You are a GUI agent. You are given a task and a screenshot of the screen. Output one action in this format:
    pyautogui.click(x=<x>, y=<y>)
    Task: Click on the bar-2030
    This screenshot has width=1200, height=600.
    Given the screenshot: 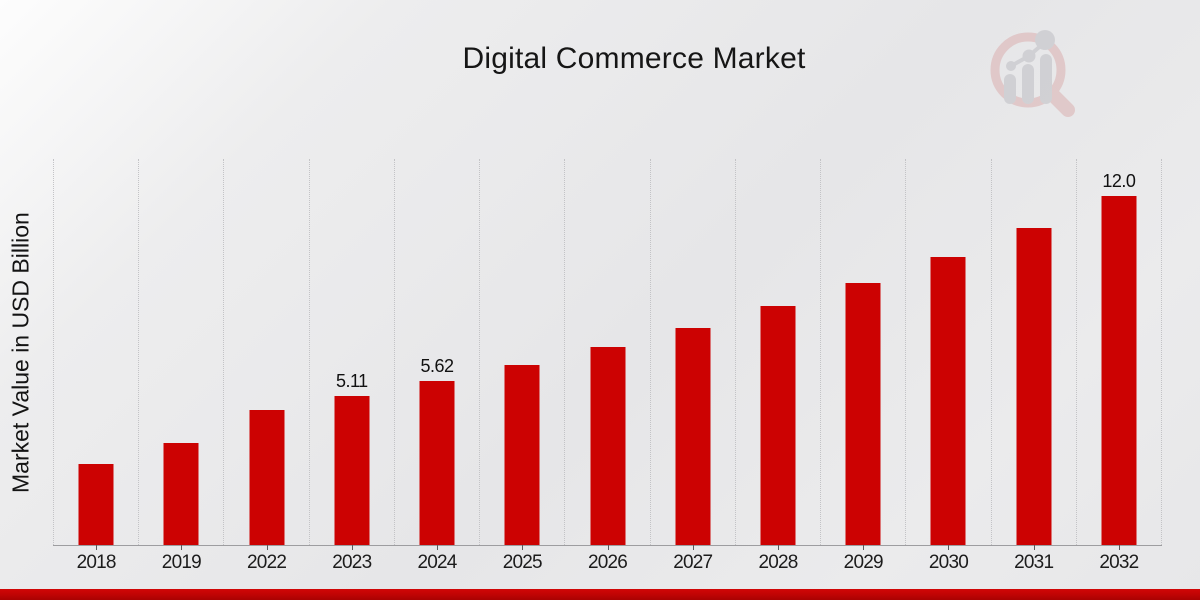 What is the action you would take?
    pyautogui.click(x=948, y=401)
    